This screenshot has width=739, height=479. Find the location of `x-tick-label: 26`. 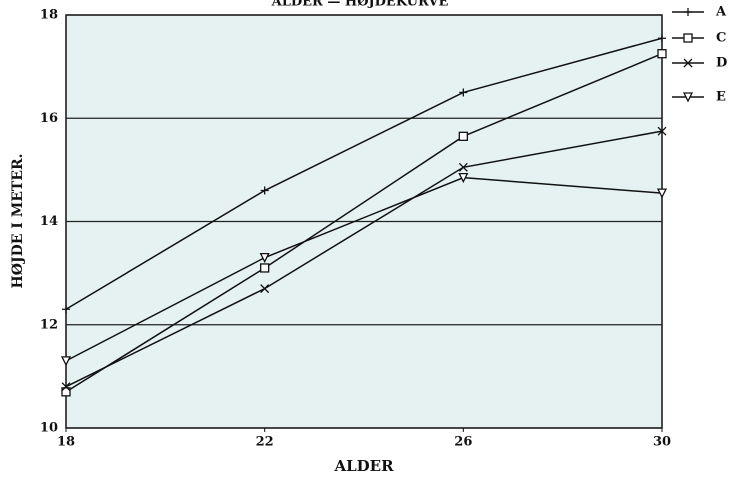

x-tick-label: 26 is located at coordinates (463, 442).